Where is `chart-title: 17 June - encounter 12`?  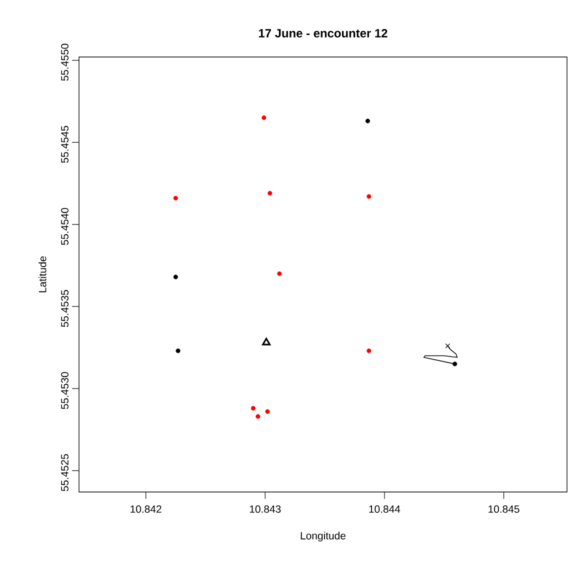 chart-title: 17 June - encounter 12 is located at coordinates (323, 33).